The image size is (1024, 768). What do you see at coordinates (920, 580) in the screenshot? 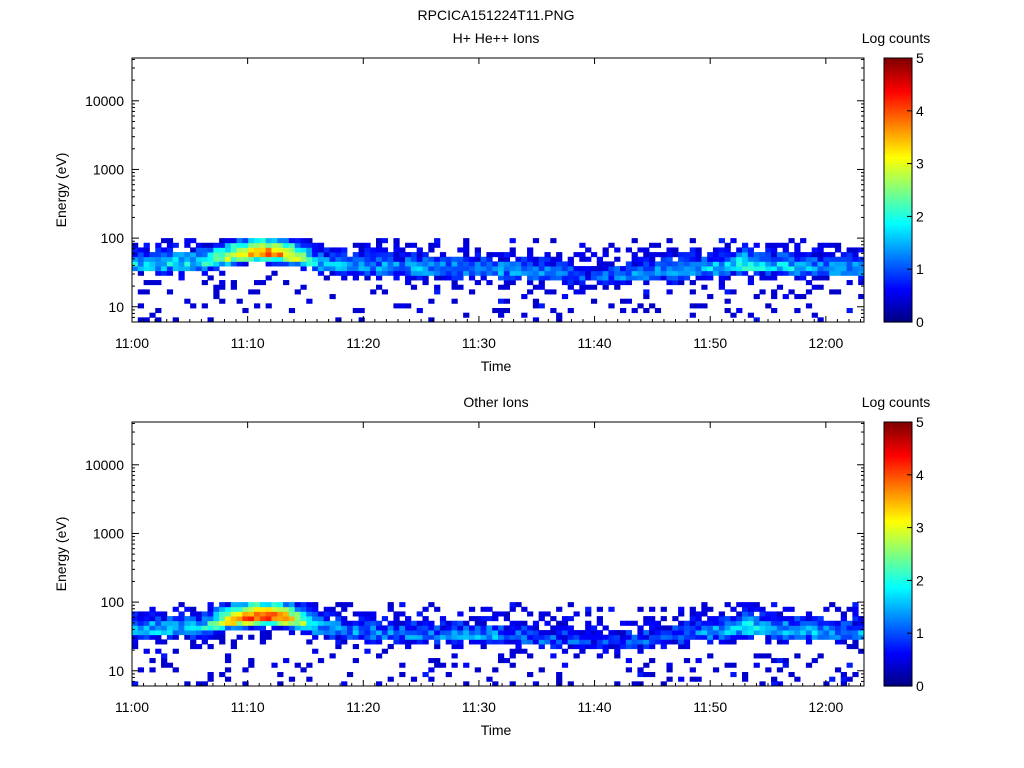
I see `colorbar-tick-label: 2` at bounding box center [920, 580].